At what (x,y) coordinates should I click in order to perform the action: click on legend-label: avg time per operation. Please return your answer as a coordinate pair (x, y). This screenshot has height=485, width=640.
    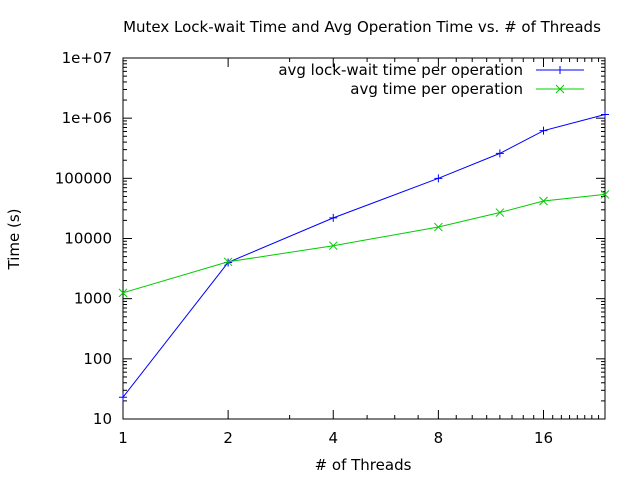
    Looking at the image, I should click on (436, 89).